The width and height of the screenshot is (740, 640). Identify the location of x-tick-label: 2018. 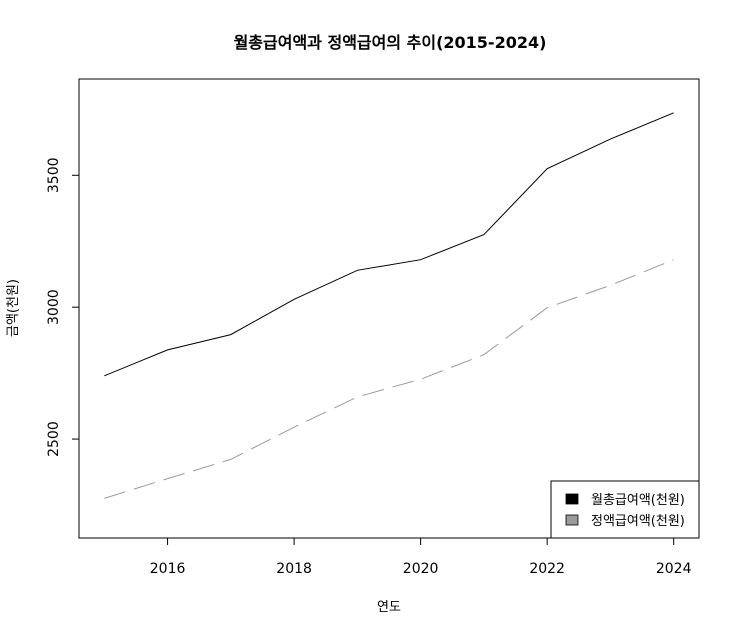
(294, 569).